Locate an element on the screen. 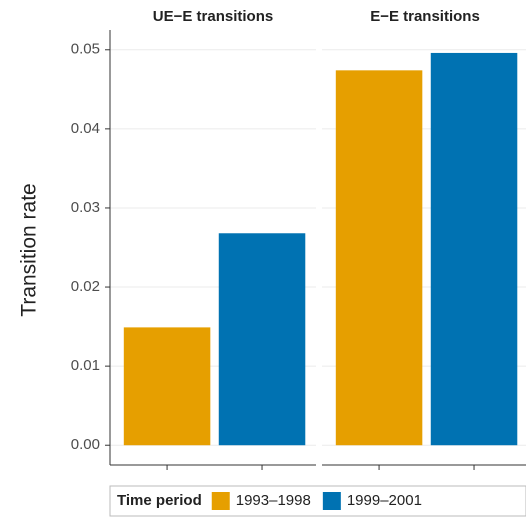 The height and width of the screenshot is (519, 526). panel-title: UE−E transitions is located at coordinates (213, 16).